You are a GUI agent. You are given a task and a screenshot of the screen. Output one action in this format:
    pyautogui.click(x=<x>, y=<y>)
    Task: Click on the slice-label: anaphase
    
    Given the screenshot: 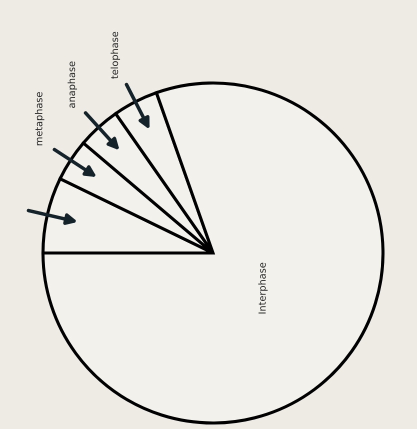 What is the action you would take?
    pyautogui.click(x=73, y=85)
    